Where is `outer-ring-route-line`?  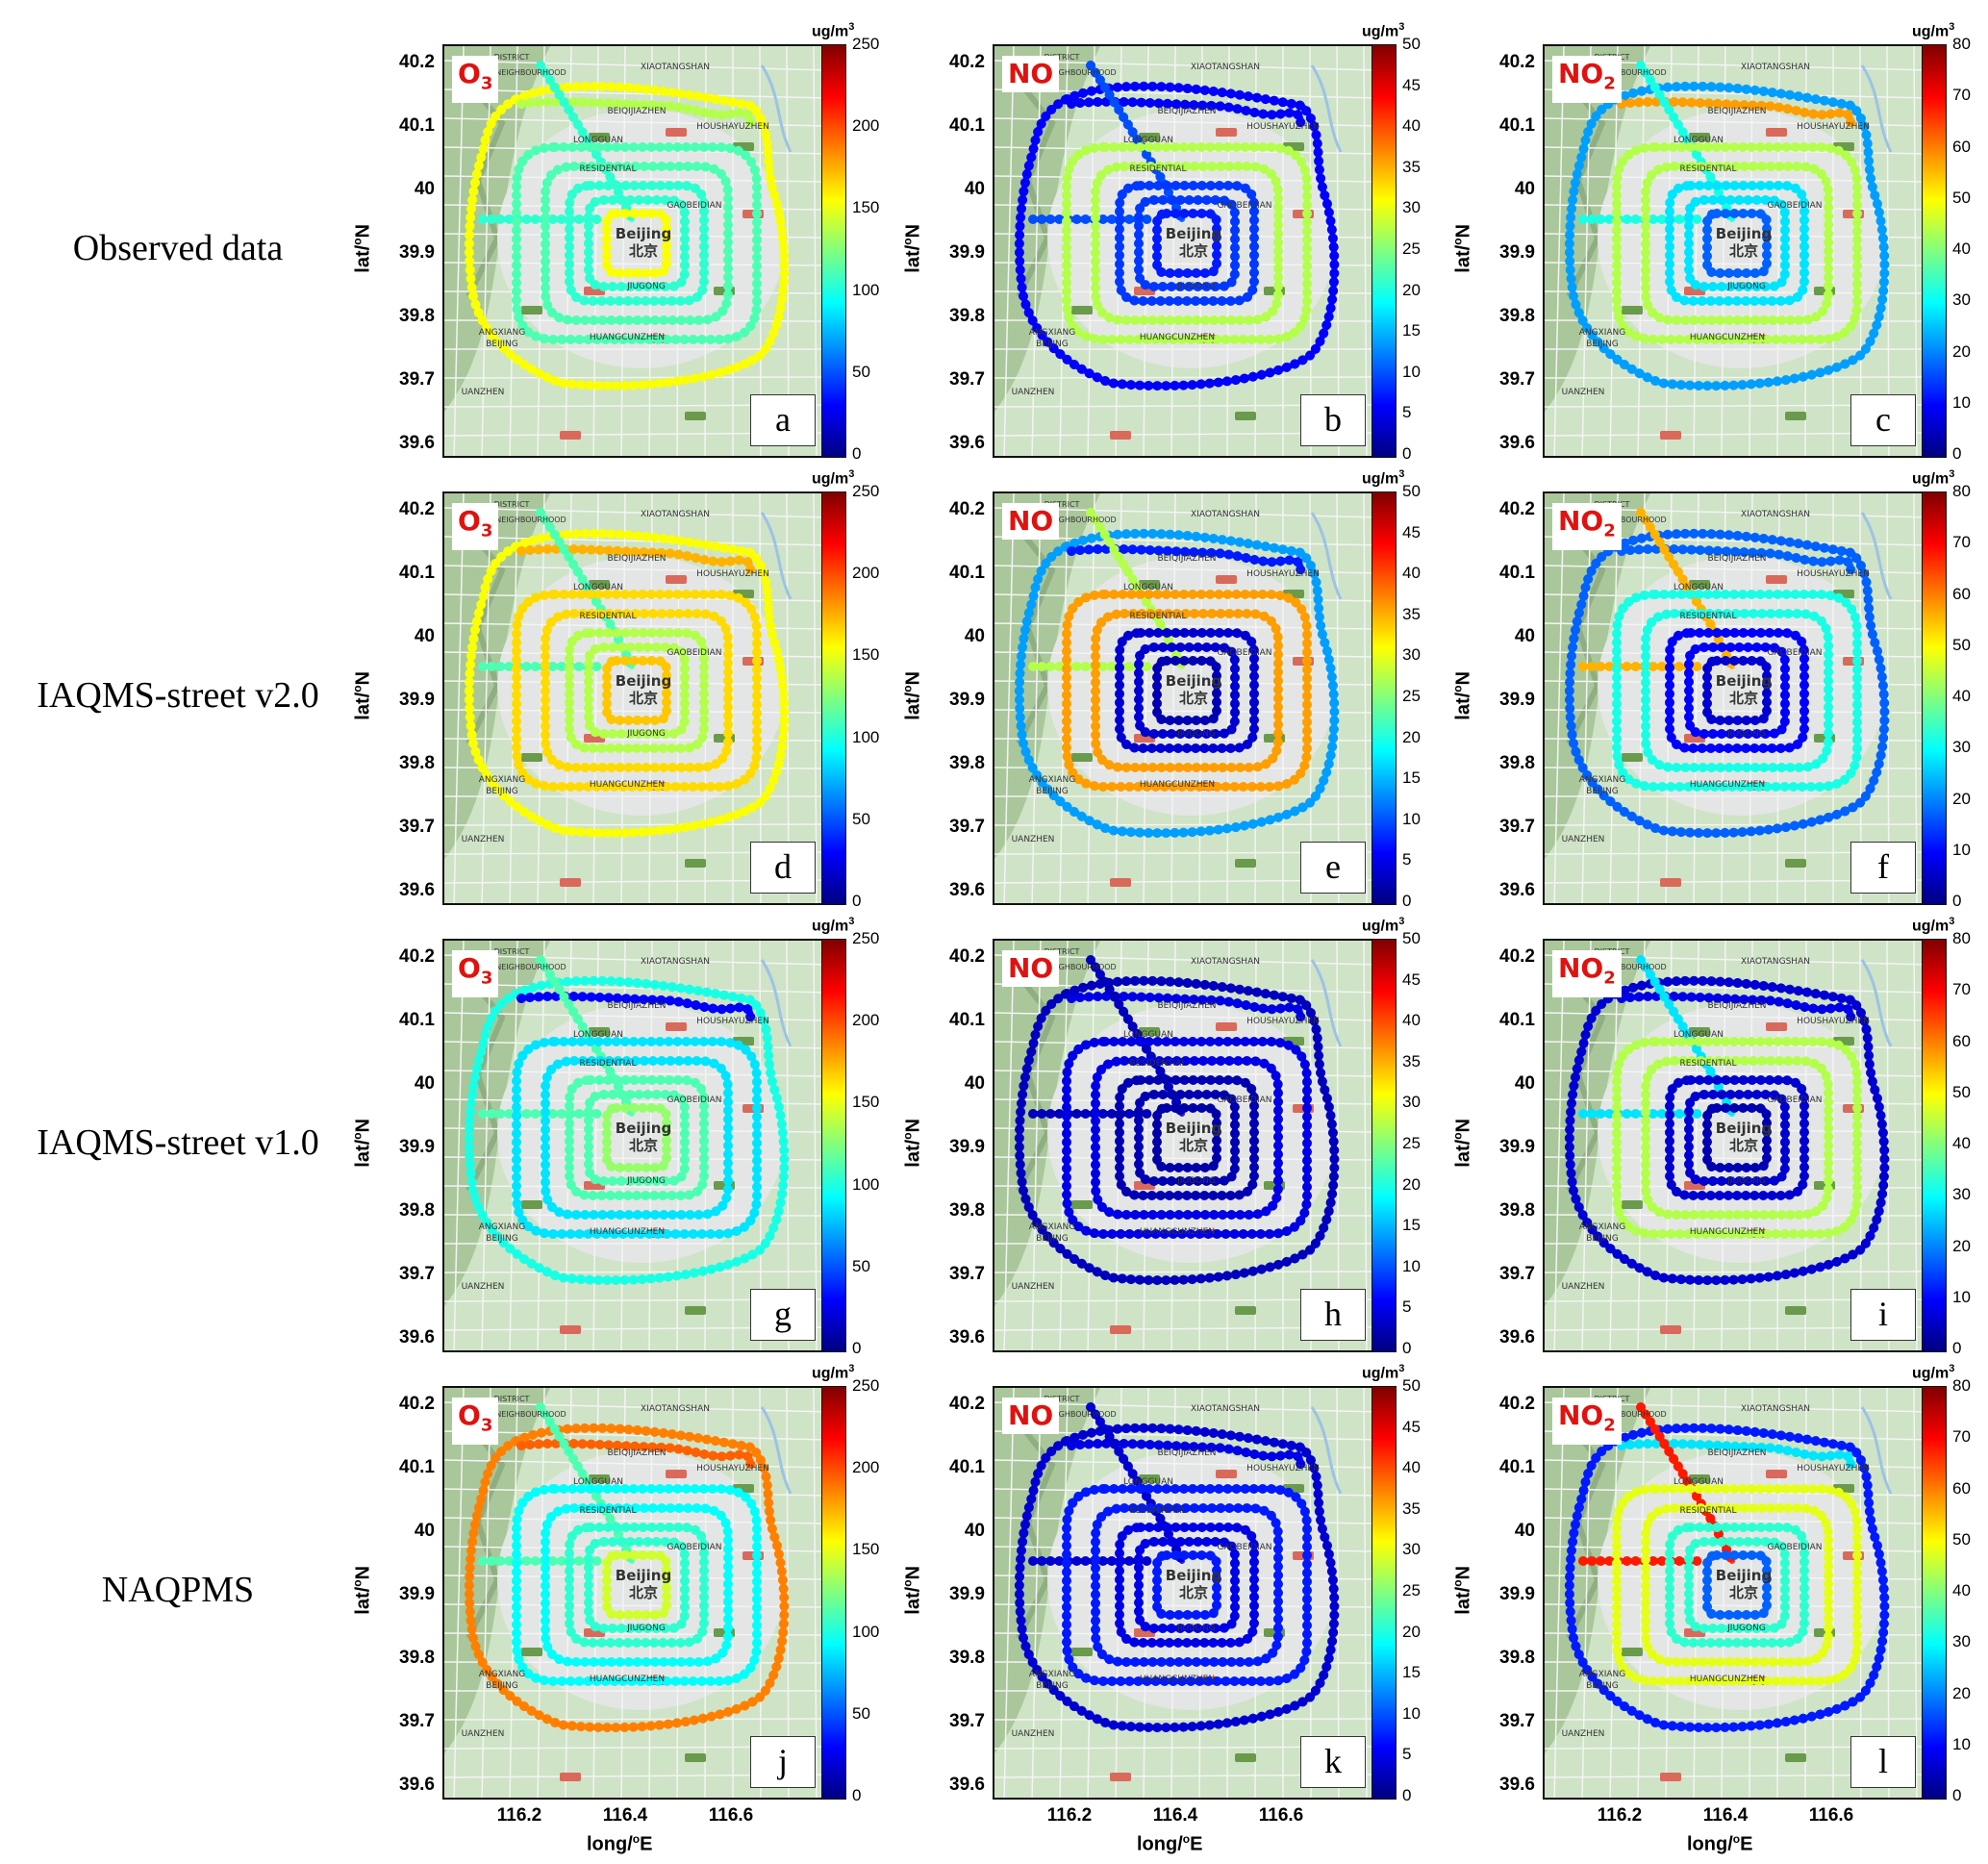 outer-ring-route-line is located at coordinates (1177, 236).